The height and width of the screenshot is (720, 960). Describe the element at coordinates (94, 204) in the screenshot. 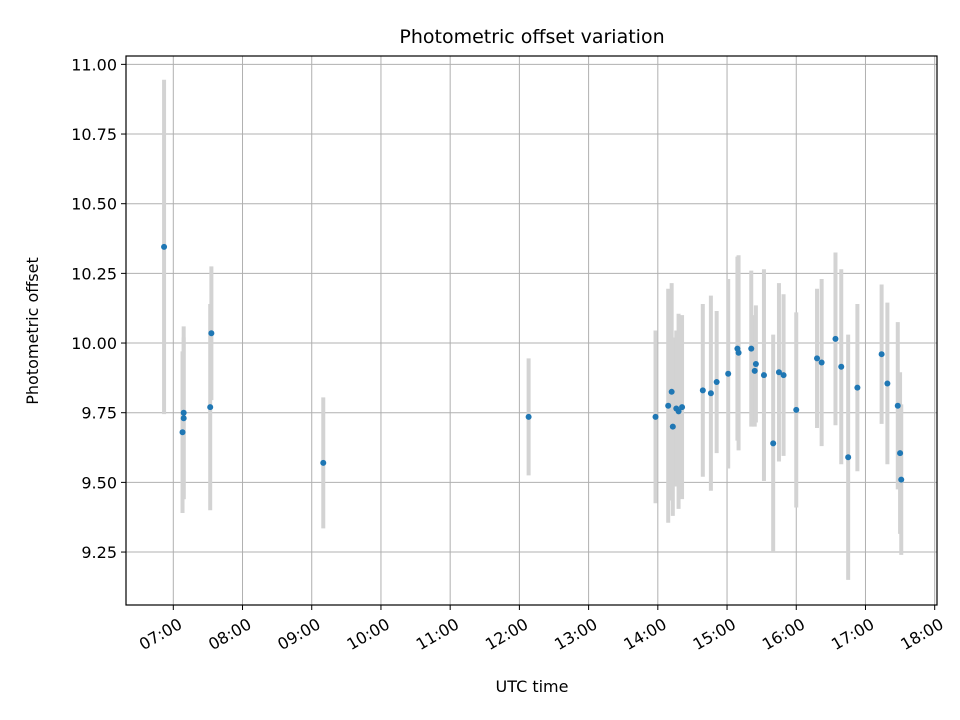

I see `y-tick-label: 10.50` at that location.